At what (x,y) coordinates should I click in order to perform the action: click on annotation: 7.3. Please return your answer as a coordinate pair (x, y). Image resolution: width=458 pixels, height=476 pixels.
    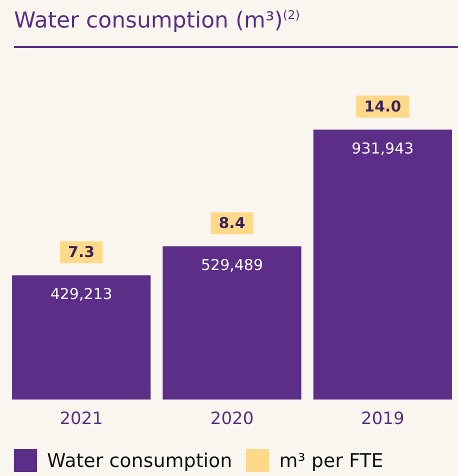
    Looking at the image, I should click on (81, 252).